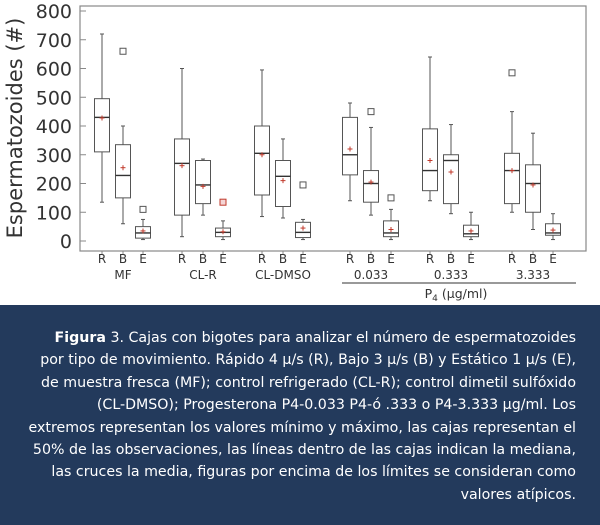 The width and height of the screenshot is (600, 525). I want to click on x-group-label: MF, so click(122, 275).